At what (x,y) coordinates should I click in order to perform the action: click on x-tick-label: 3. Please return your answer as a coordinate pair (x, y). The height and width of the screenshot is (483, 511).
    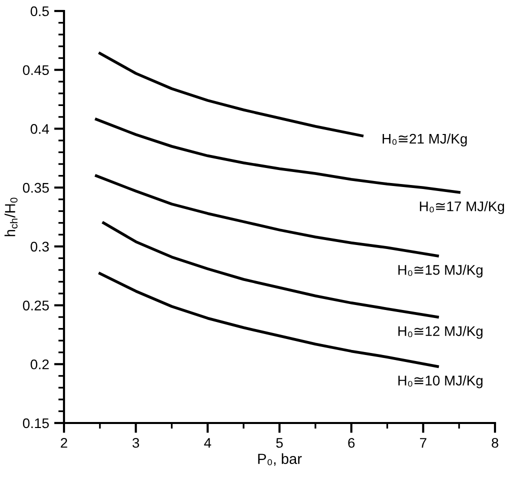
    Looking at the image, I should click on (136, 443).